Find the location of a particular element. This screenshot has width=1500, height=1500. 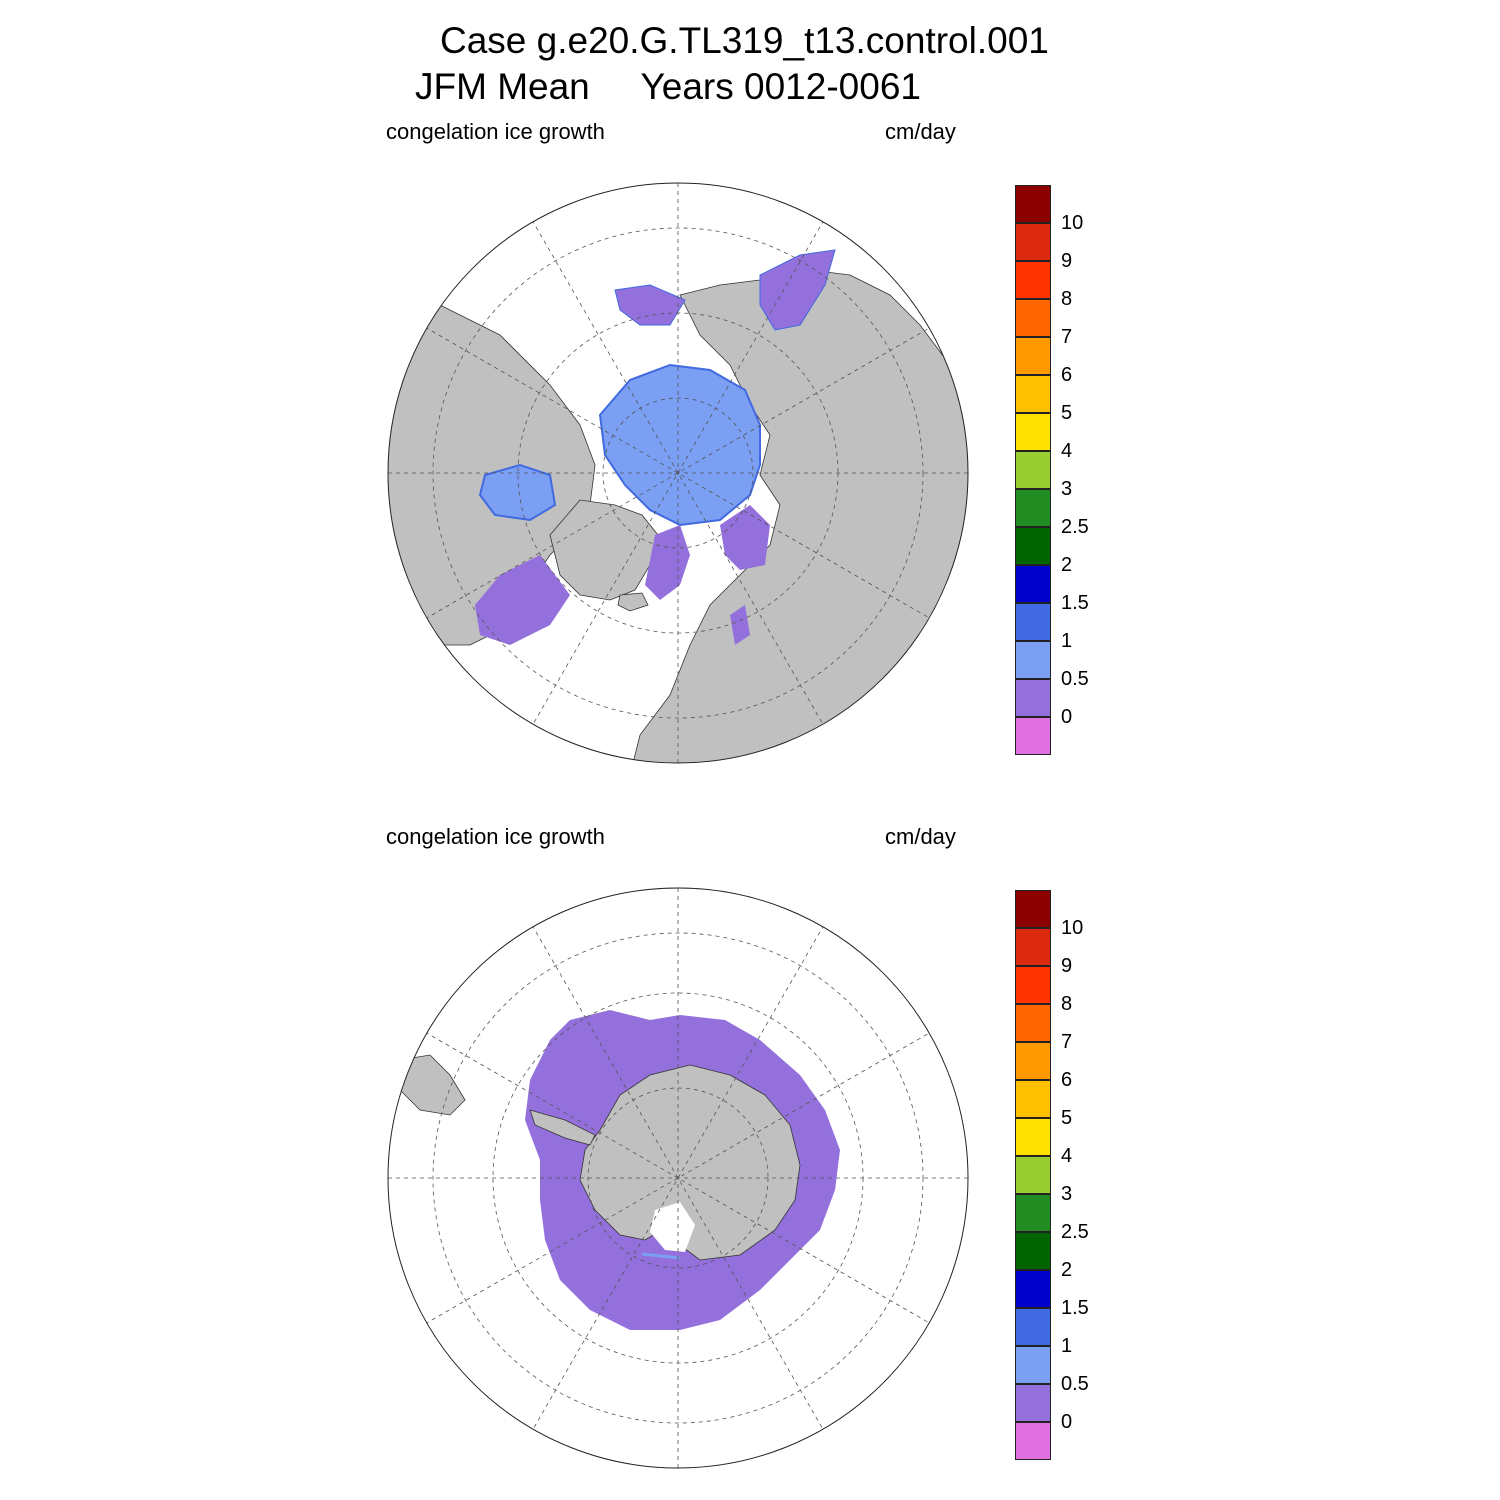

land-south-america is located at coordinates (432, 1085).